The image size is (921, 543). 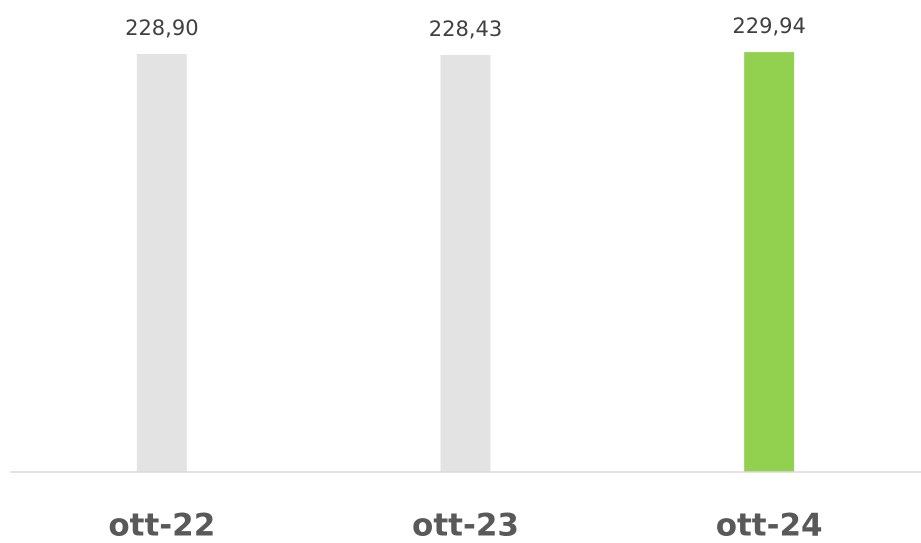 I want to click on value-label: 229,94, so click(x=768, y=26).